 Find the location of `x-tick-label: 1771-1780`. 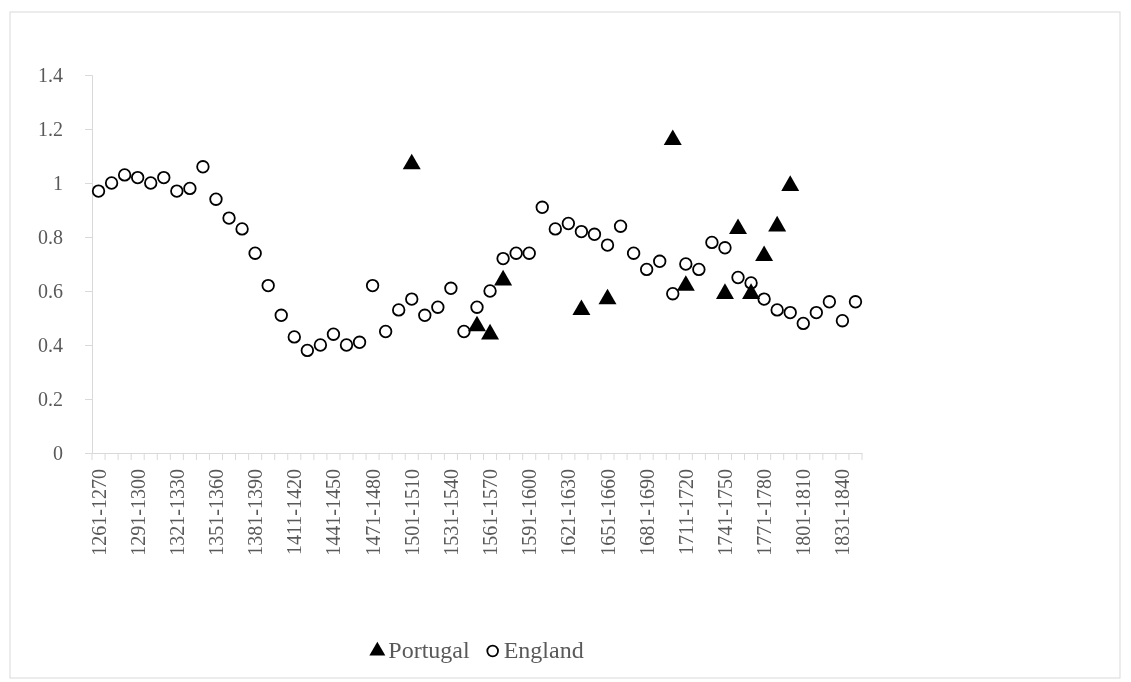

x-tick-label: 1771-1780 is located at coordinates (764, 512).